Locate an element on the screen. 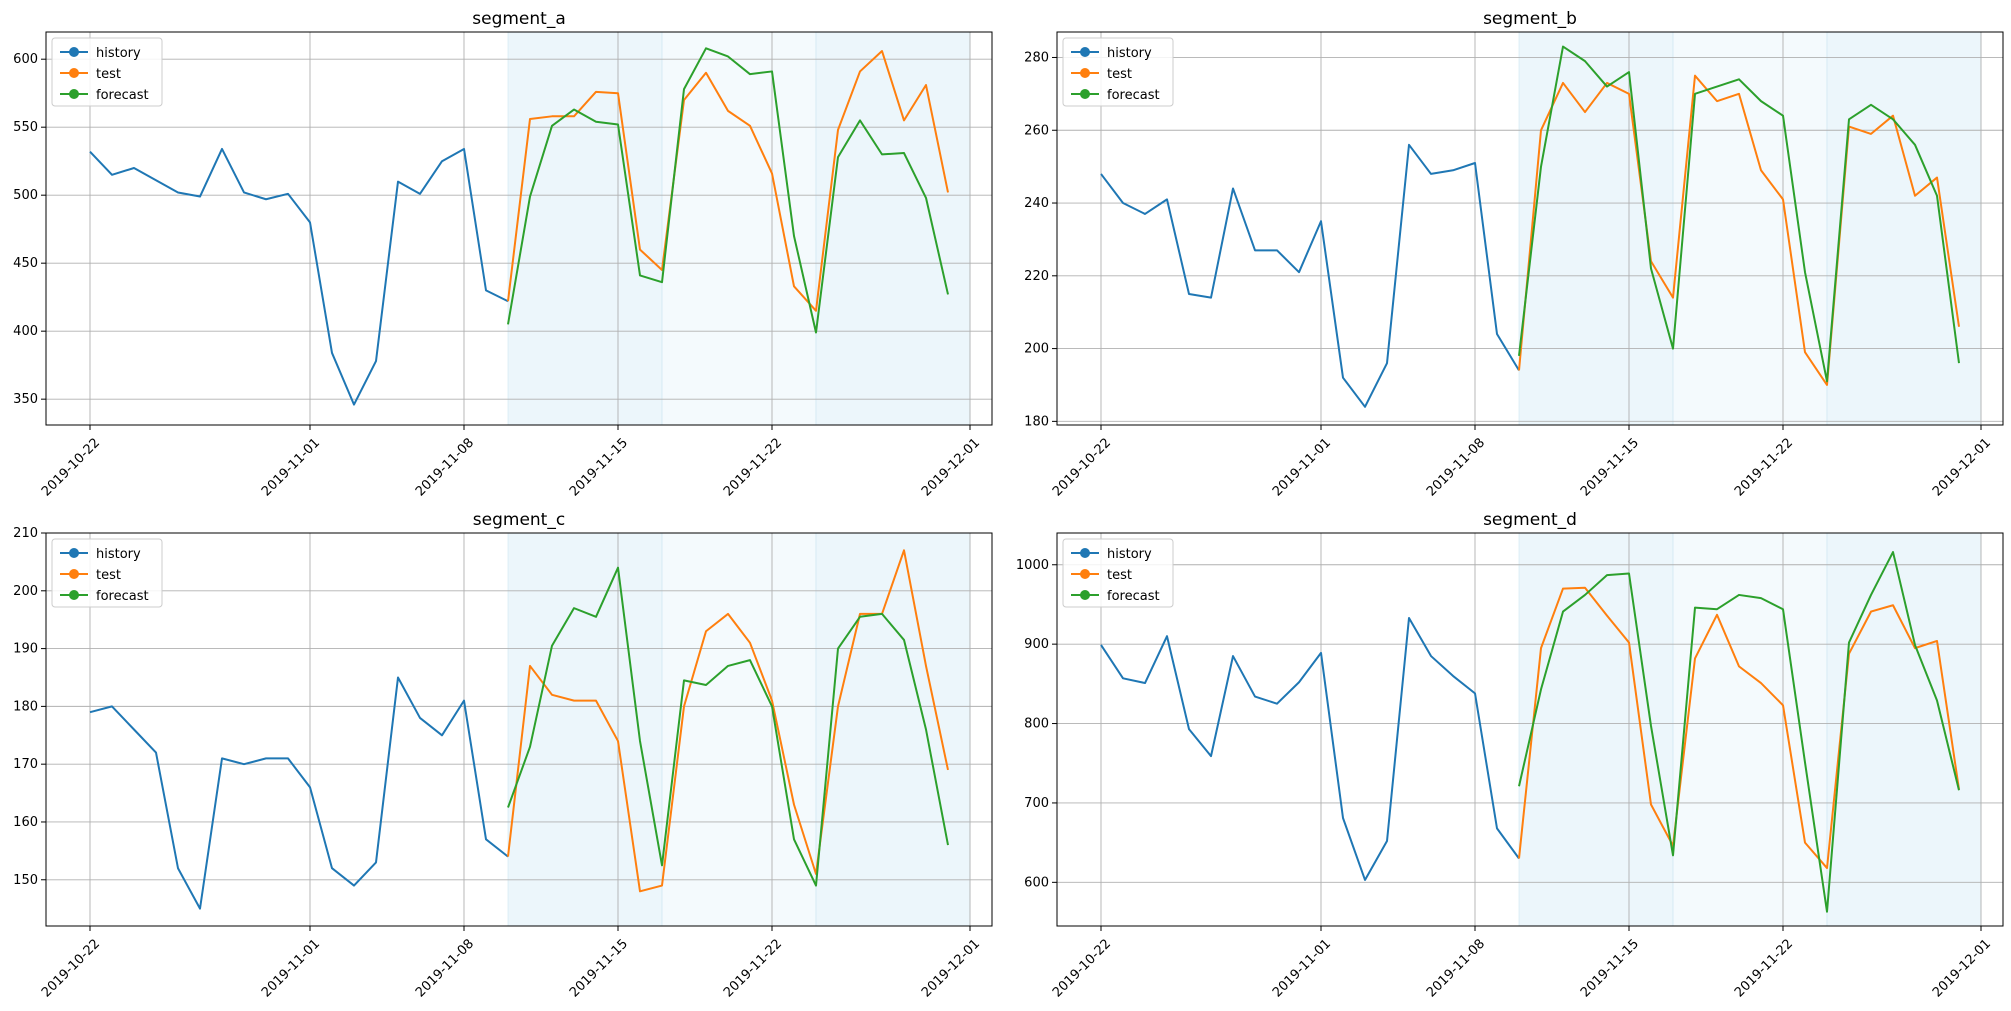  y-tick-label: 170 is located at coordinates (25, 764).